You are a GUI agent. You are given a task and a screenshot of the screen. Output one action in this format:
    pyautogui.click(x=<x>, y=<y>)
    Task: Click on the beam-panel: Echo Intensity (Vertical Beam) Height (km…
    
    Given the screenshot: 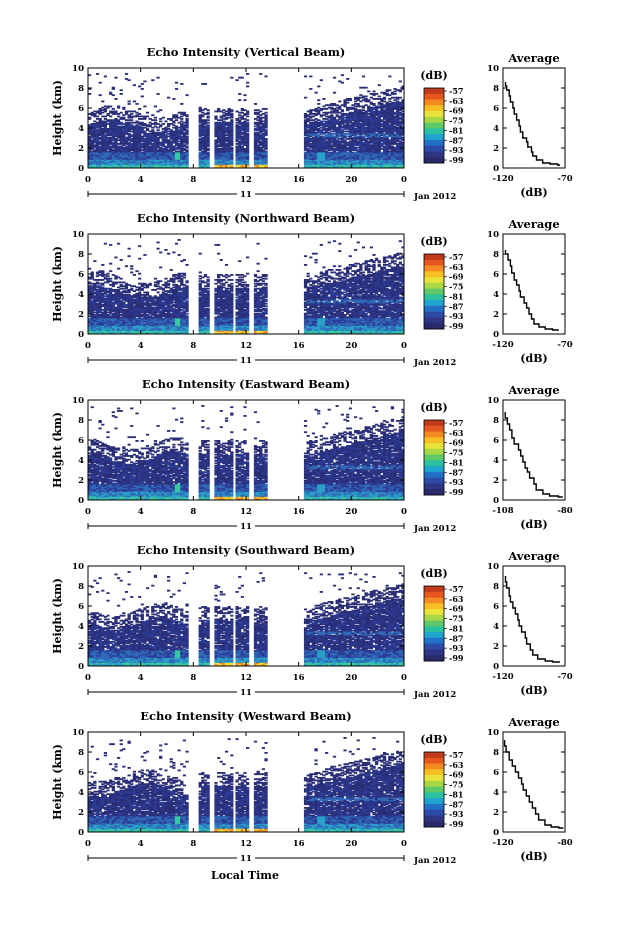 What is the action you would take?
    pyautogui.click(x=312, y=123)
    